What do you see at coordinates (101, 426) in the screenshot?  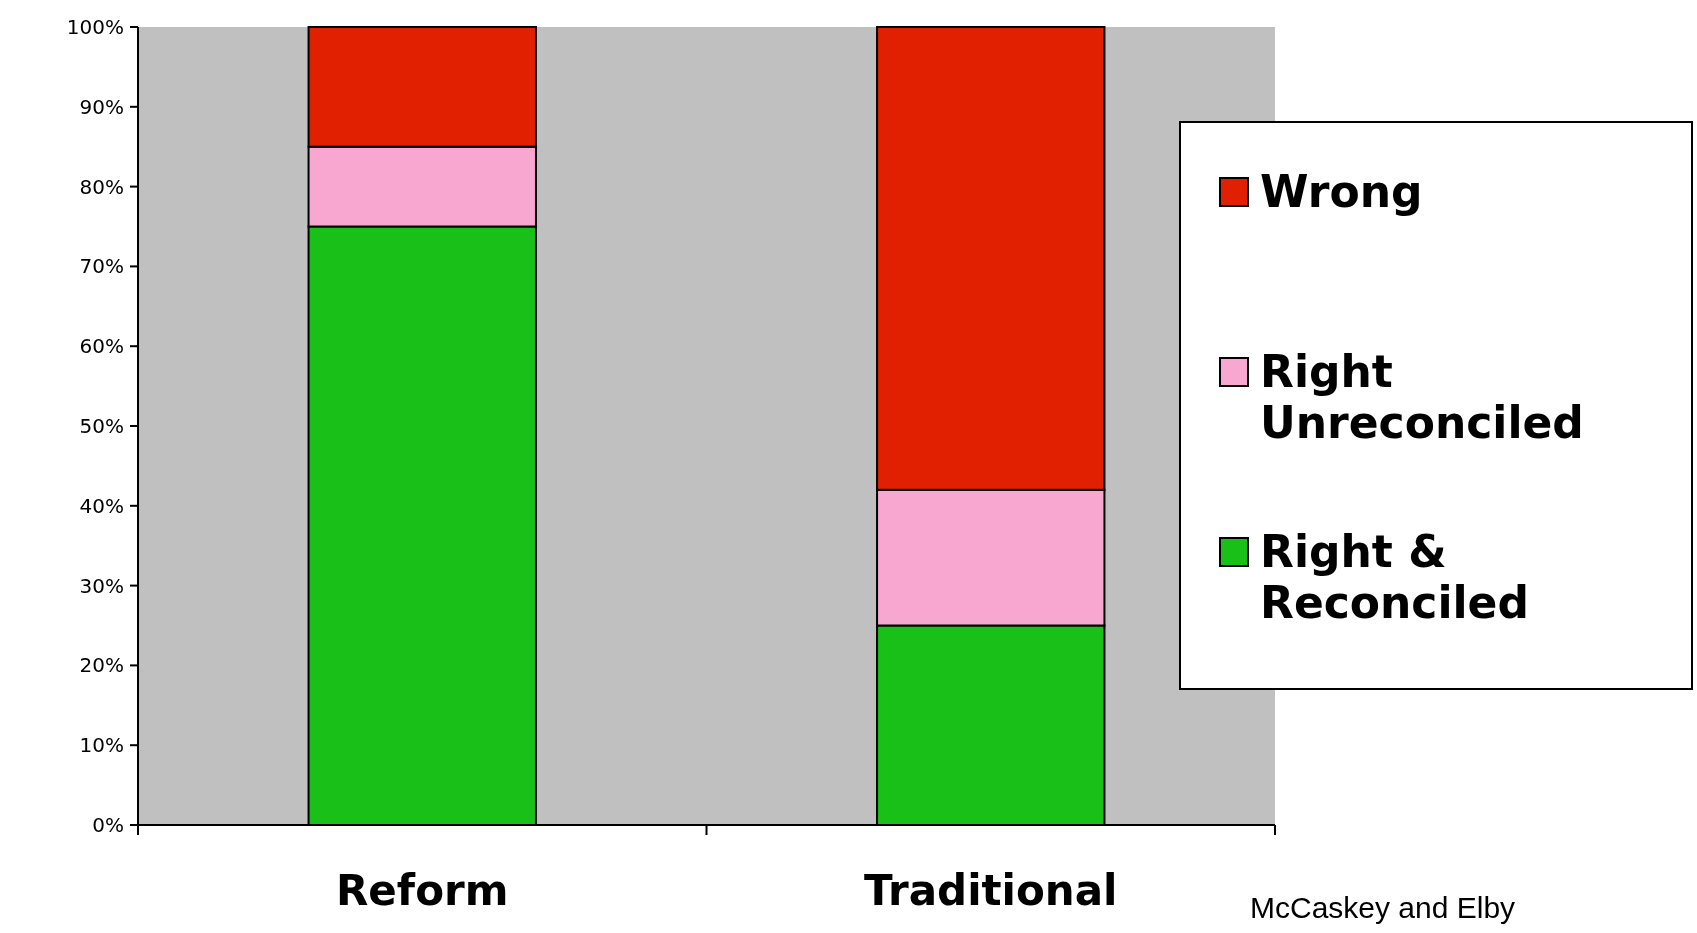 I see `y-tick-label: 50%` at bounding box center [101, 426].